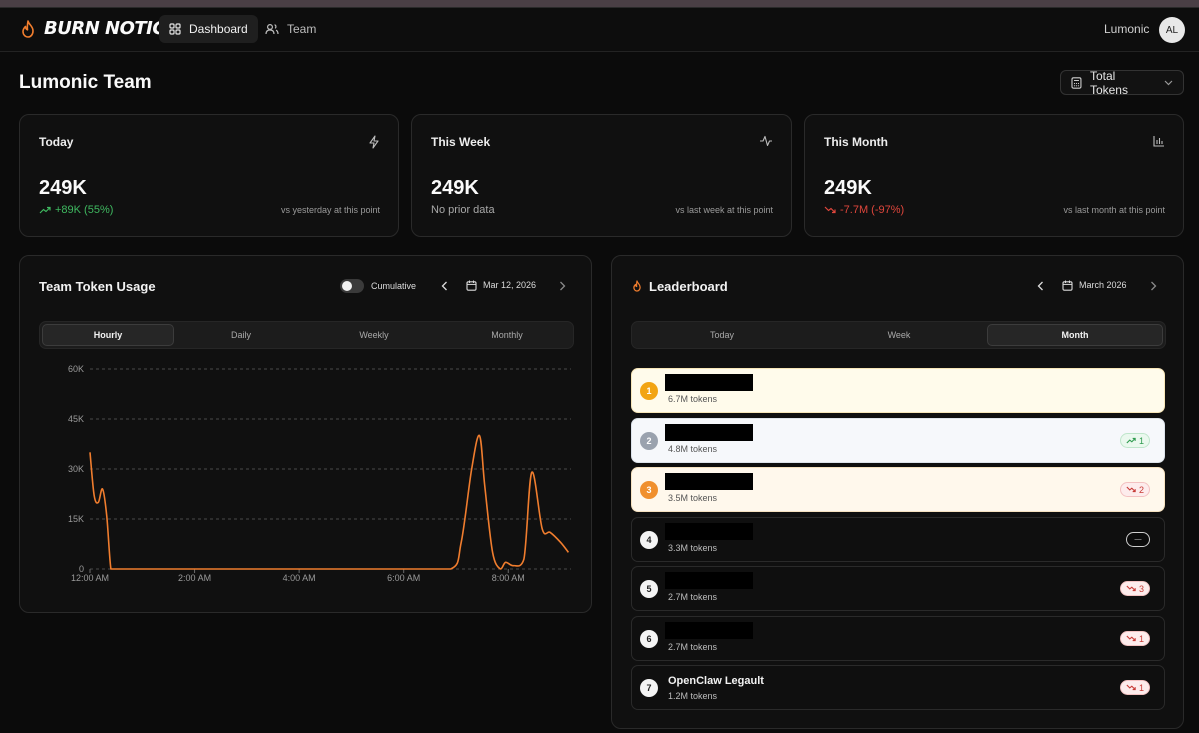 This screenshot has height=733, width=1199. What do you see at coordinates (330, 210) in the screenshot?
I see `stat-note: vs yesterday at this point` at bounding box center [330, 210].